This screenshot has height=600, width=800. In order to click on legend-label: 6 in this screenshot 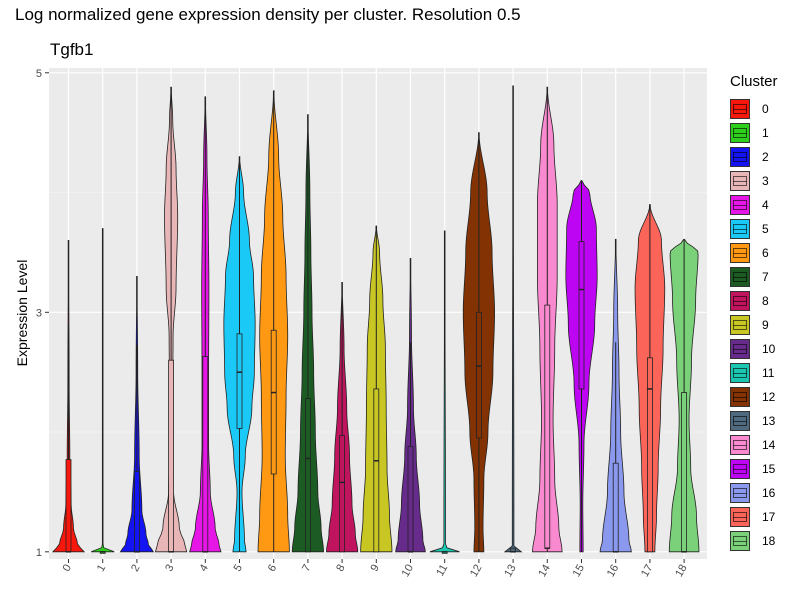, I will do `click(765, 253)`.